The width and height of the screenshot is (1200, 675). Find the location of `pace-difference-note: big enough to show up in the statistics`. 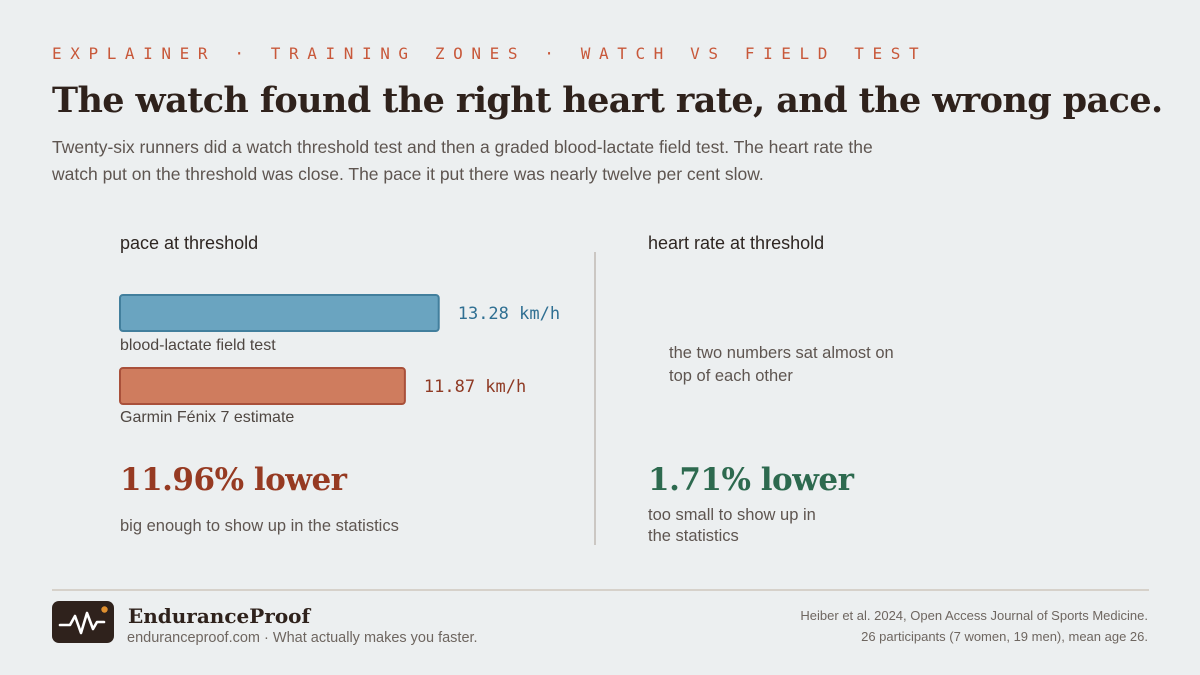

pace-difference-note: big enough to show up in the statistics is located at coordinates (259, 526).